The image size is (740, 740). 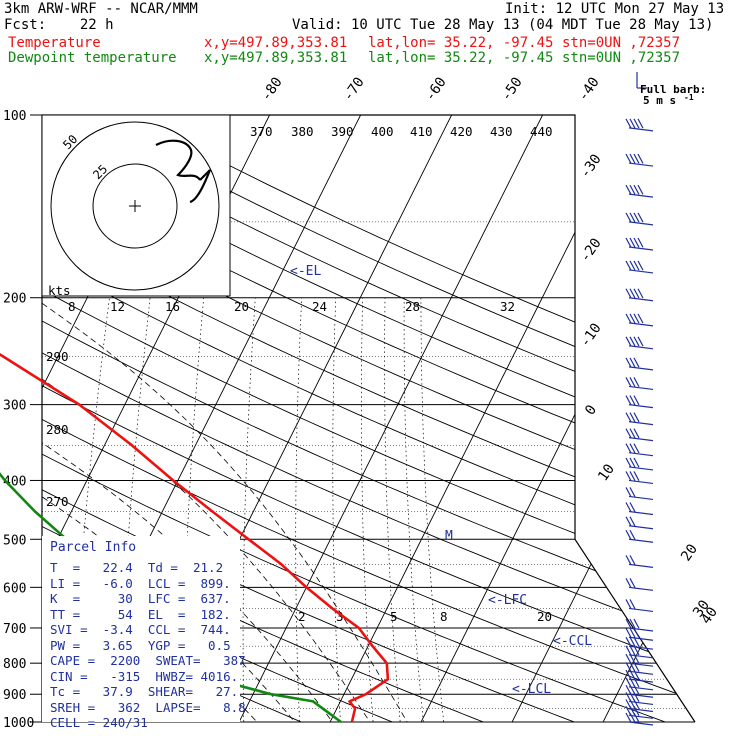 I want to click on parcel-info-row: LI = -6.0 LCL = 899., so click(x=140, y=583).